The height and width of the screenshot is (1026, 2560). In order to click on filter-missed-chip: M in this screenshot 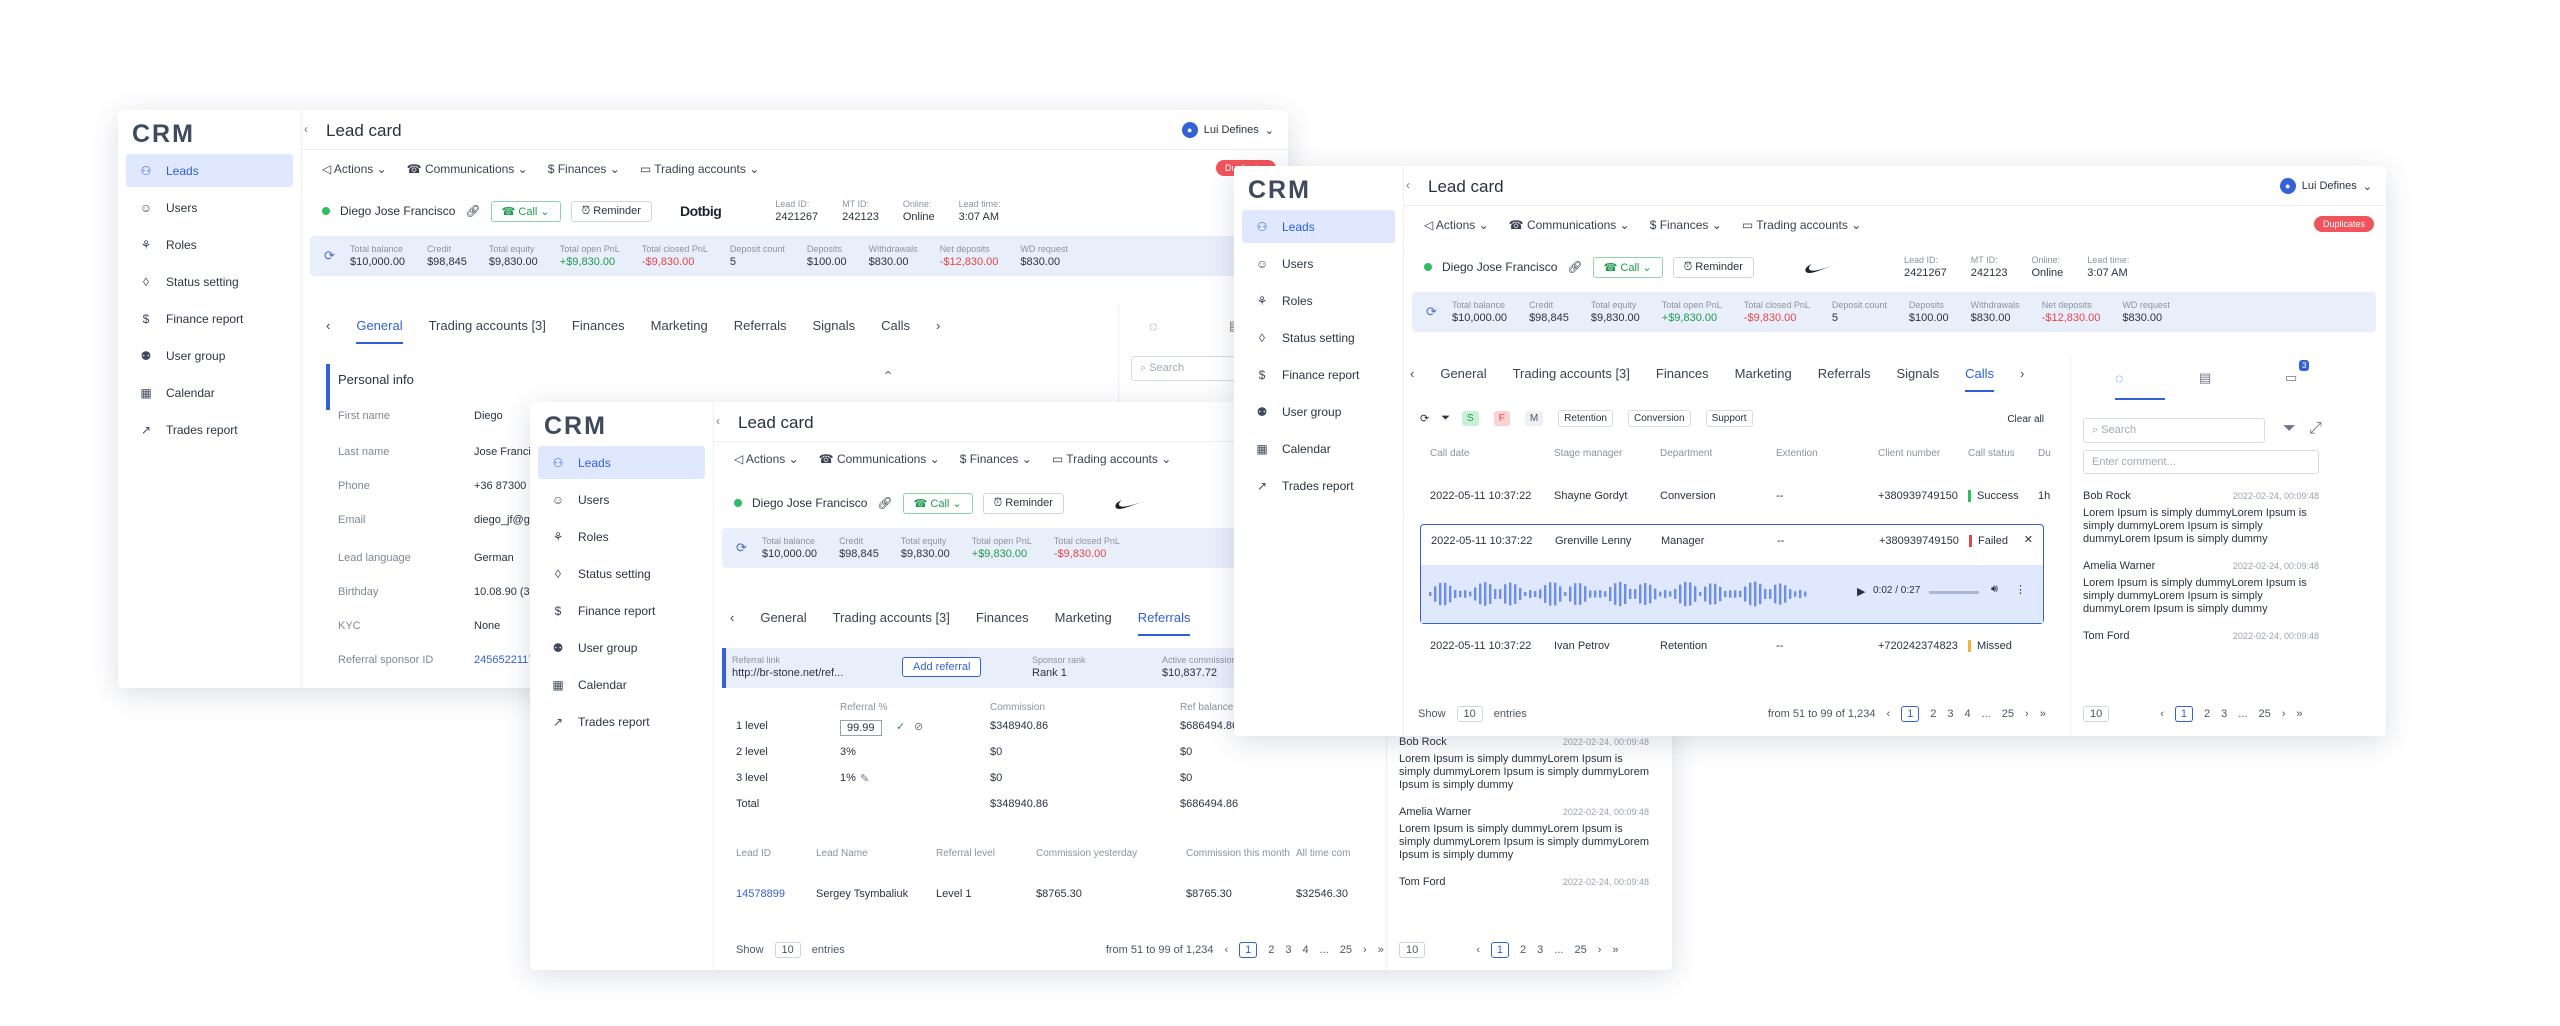, I will do `click(1534, 418)`.